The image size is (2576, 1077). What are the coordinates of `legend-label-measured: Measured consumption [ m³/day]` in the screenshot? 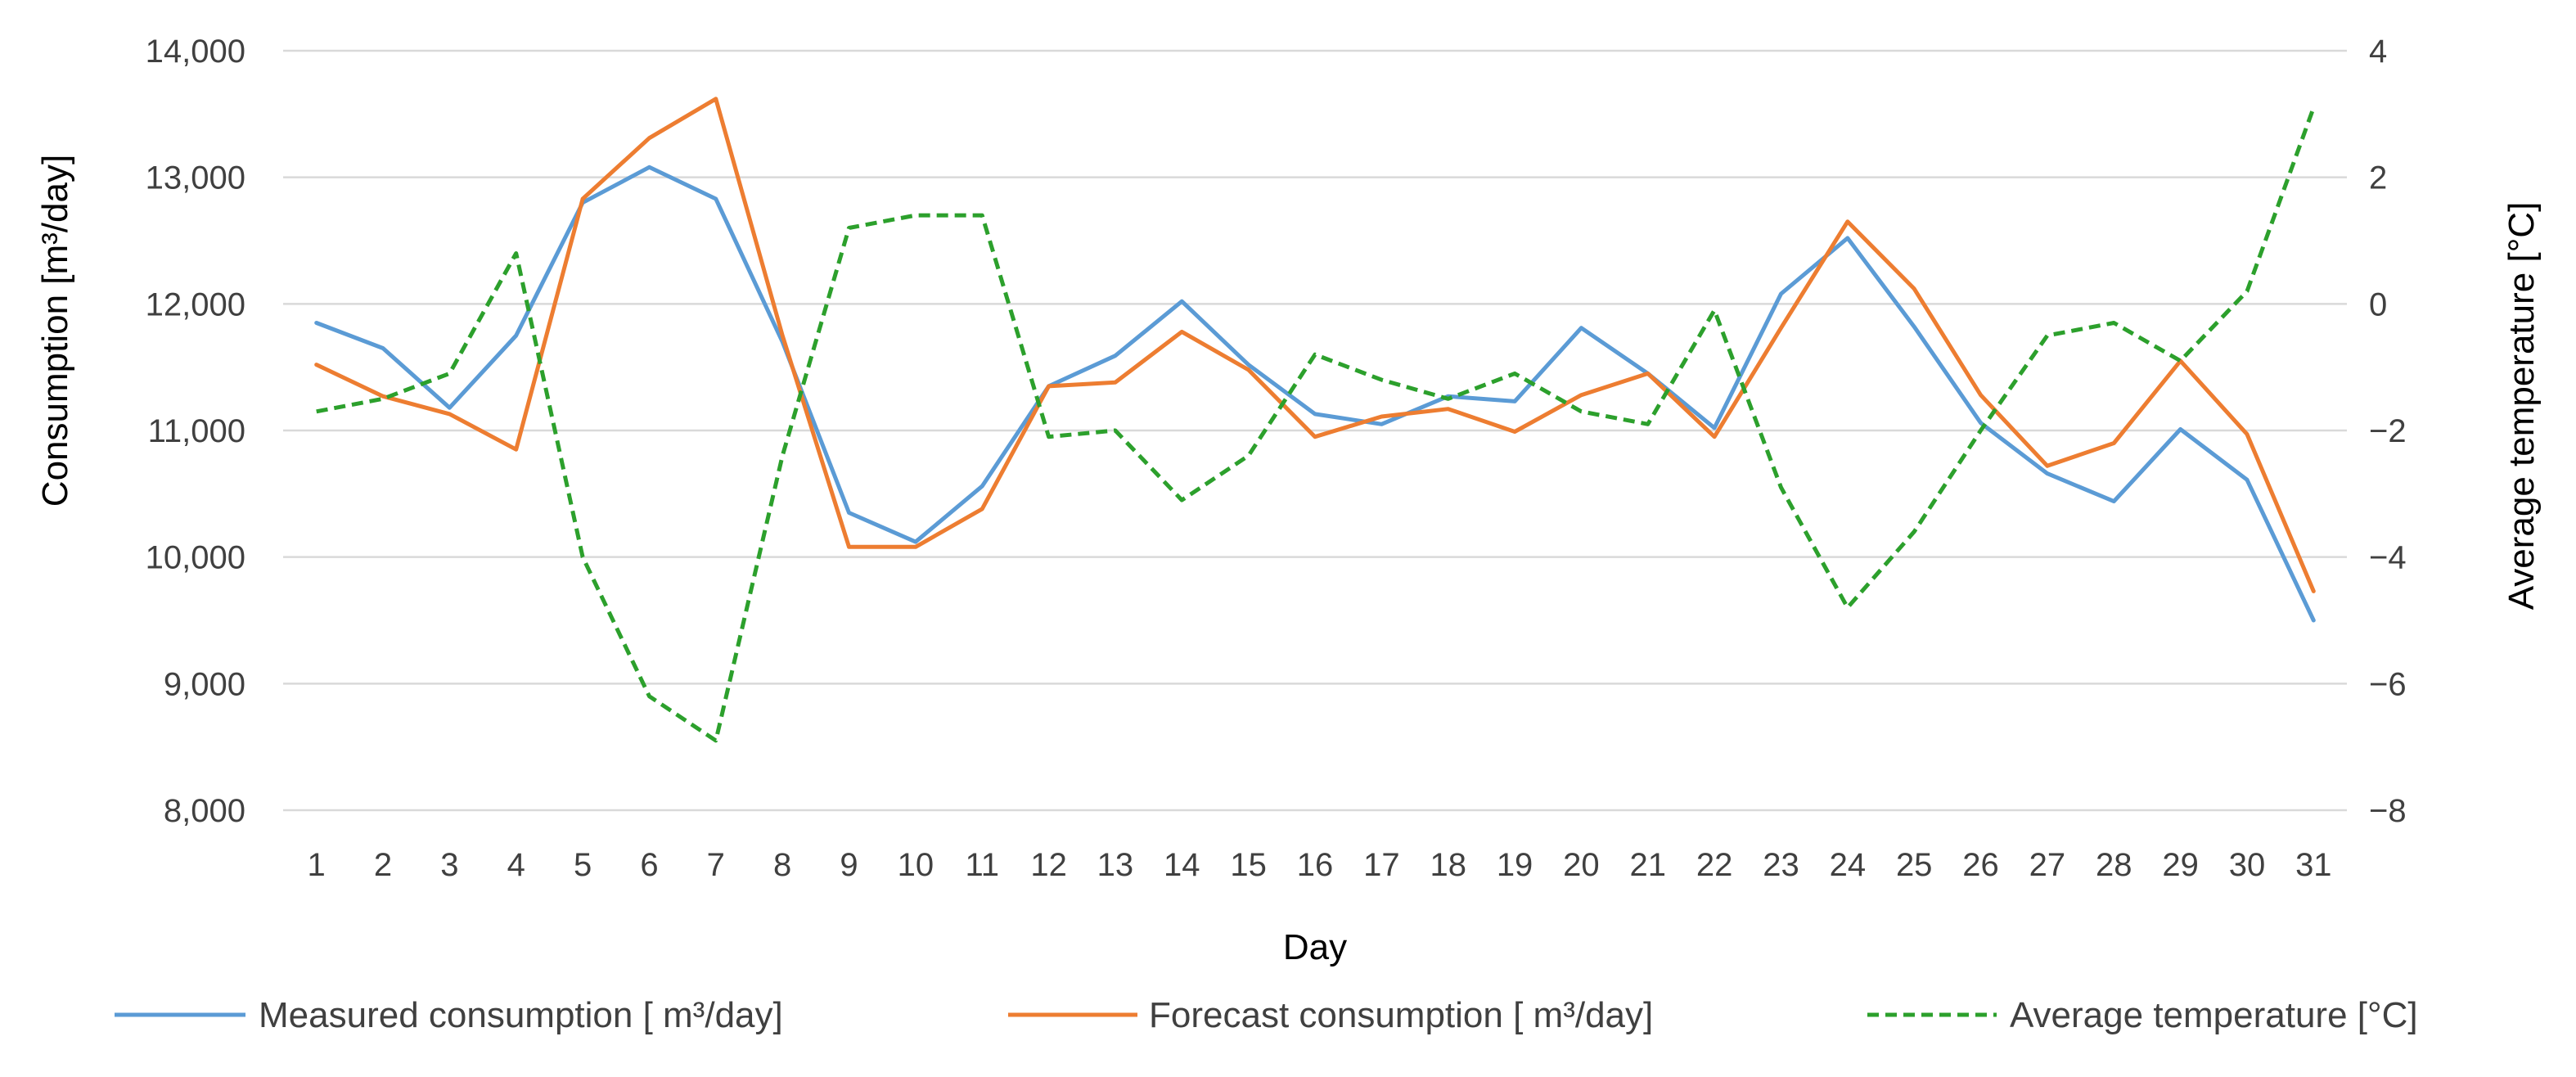 It's located at (521, 1015).